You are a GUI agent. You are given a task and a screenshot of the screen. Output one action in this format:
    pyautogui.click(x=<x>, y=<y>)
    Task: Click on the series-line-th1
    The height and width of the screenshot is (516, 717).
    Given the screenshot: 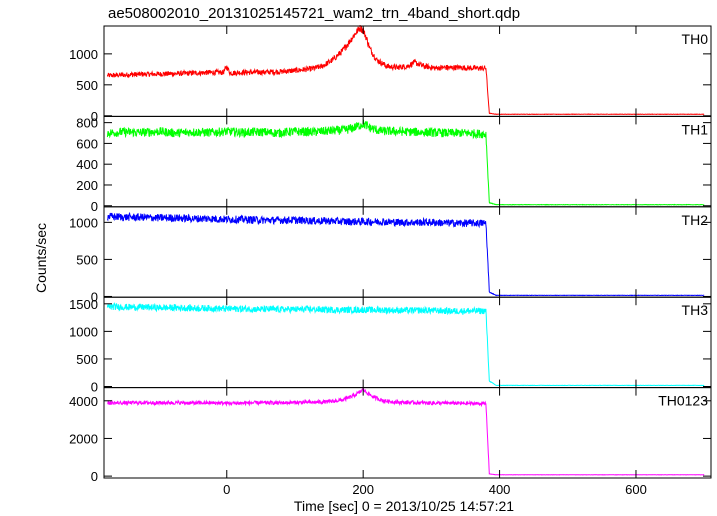 What is the action you would take?
    pyautogui.click(x=405, y=162)
    